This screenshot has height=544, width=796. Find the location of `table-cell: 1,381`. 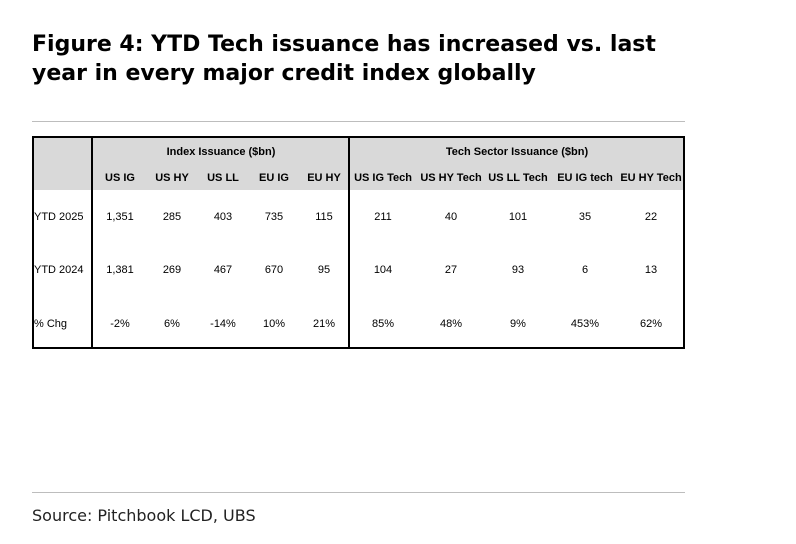

table-cell: 1,381 is located at coordinates (120, 270).